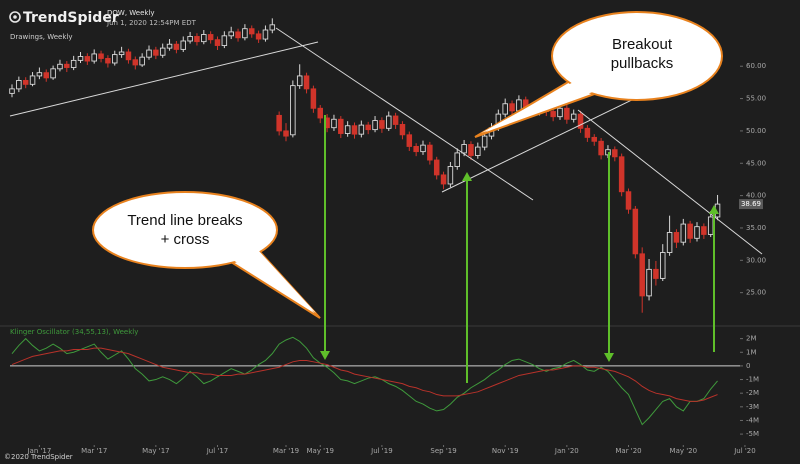 The width and height of the screenshot is (800, 464). Describe the element at coordinates (751, 339) in the screenshot. I see `y-tick-label: 2M` at that location.